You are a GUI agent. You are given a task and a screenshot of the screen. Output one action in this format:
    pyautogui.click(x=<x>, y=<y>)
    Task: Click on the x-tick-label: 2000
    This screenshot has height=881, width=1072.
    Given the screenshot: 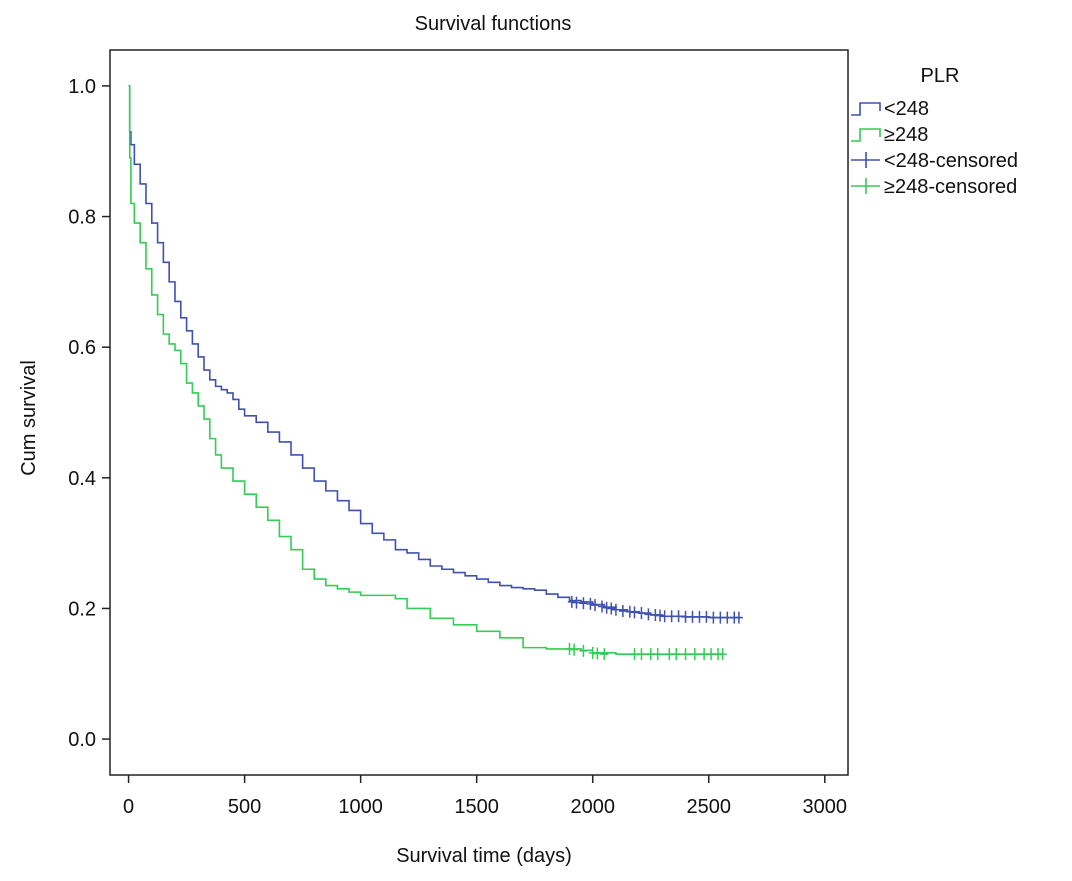 What is the action you would take?
    pyautogui.click(x=592, y=807)
    